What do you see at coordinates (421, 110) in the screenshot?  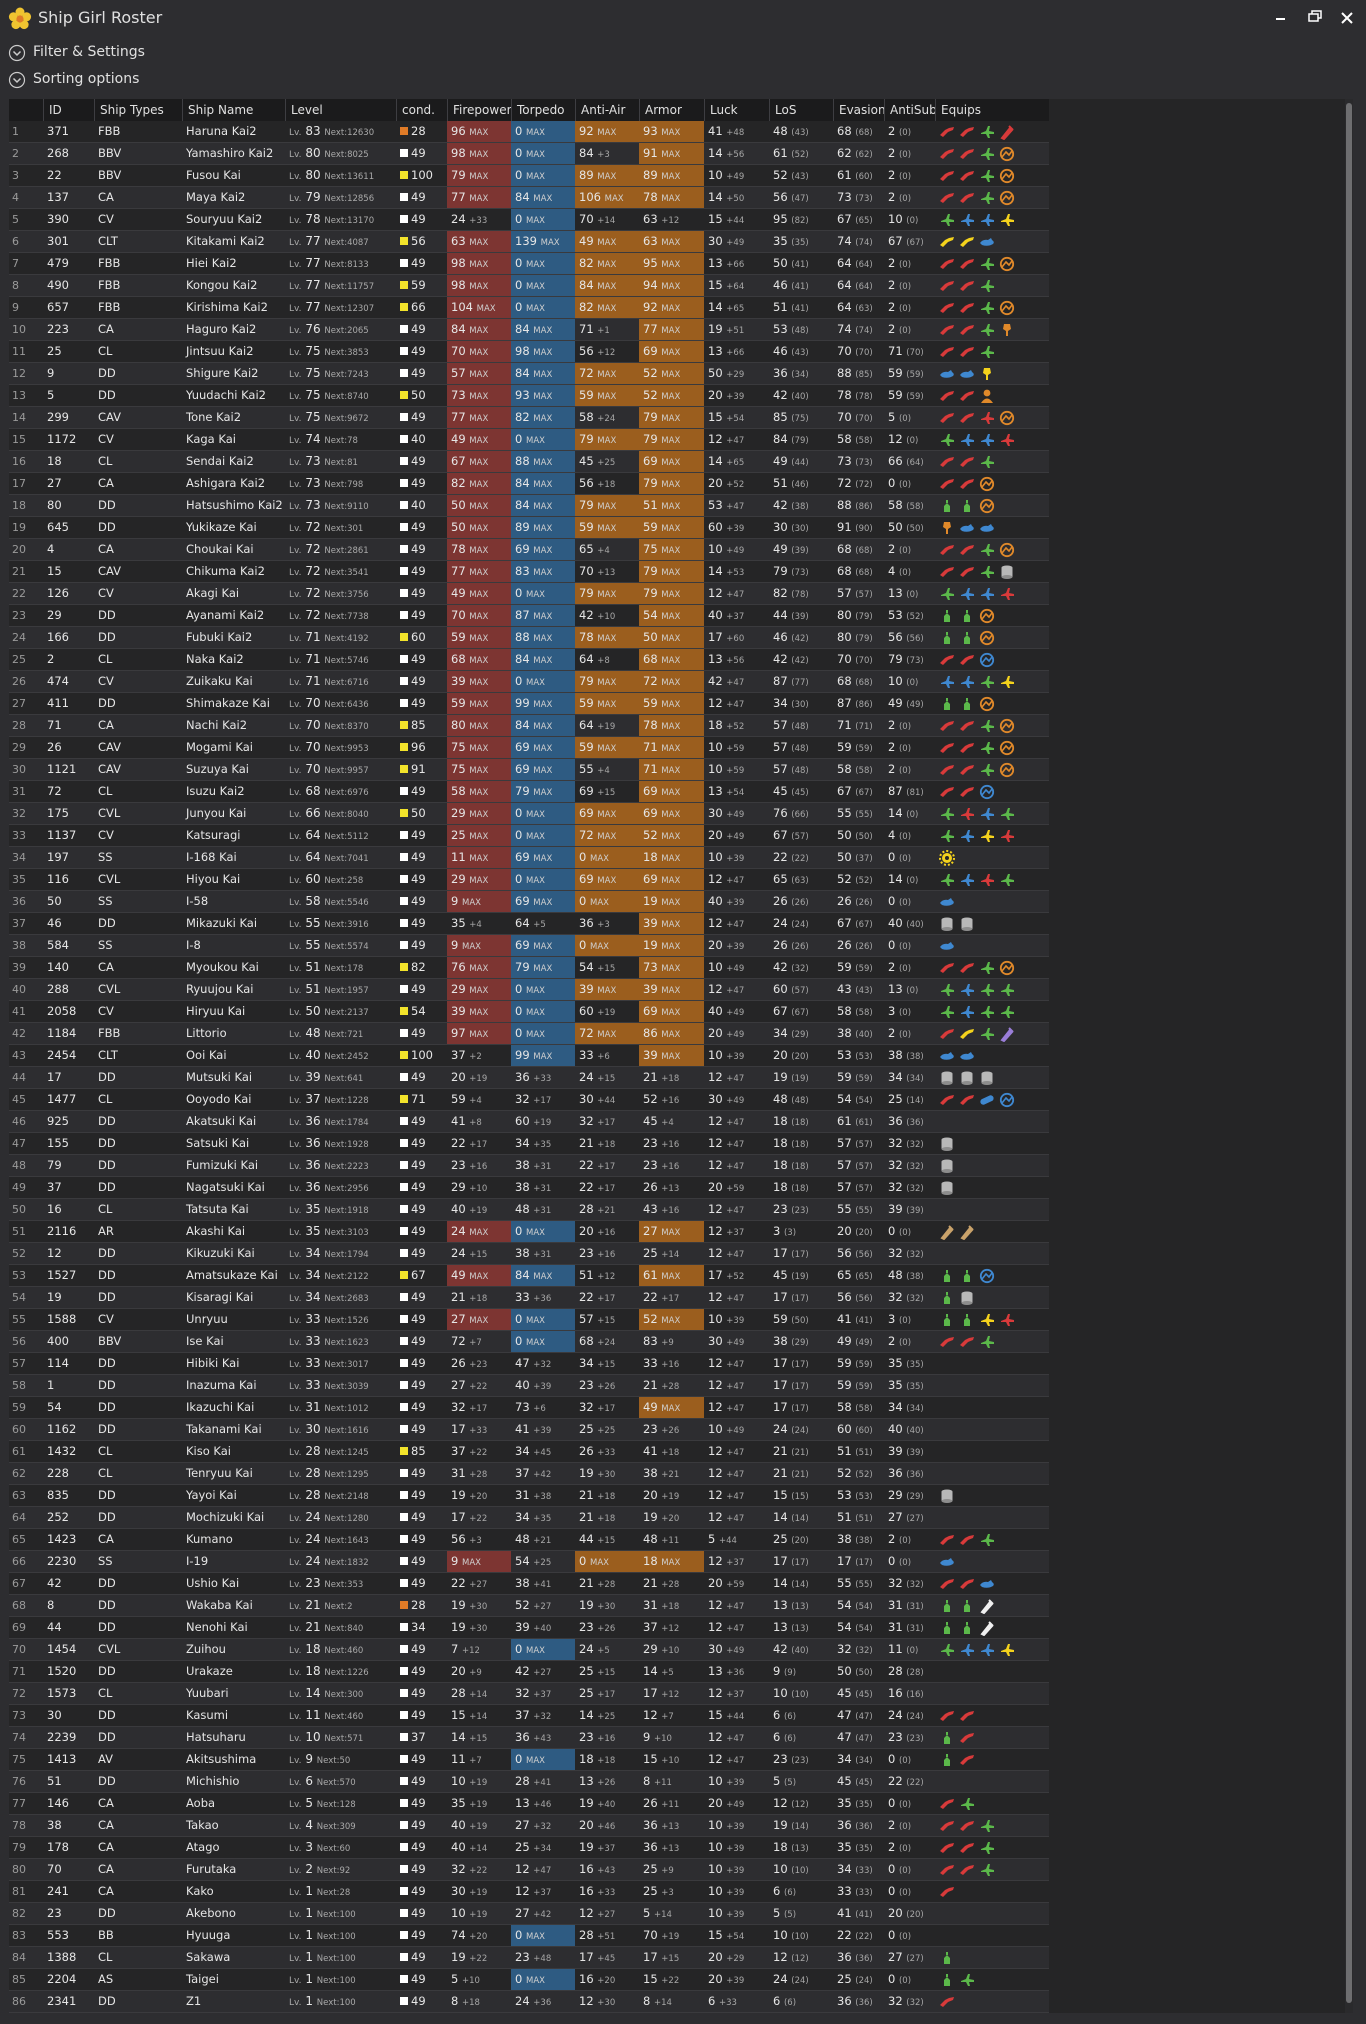 I see `column-header-condition: cond.` at bounding box center [421, 110].